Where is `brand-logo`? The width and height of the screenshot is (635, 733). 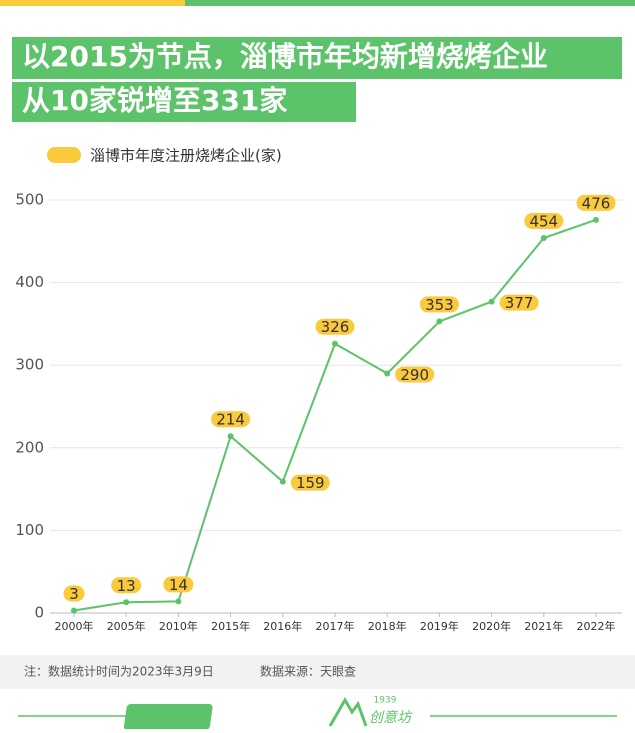
brand-logo is located at coordinates (348, 712).